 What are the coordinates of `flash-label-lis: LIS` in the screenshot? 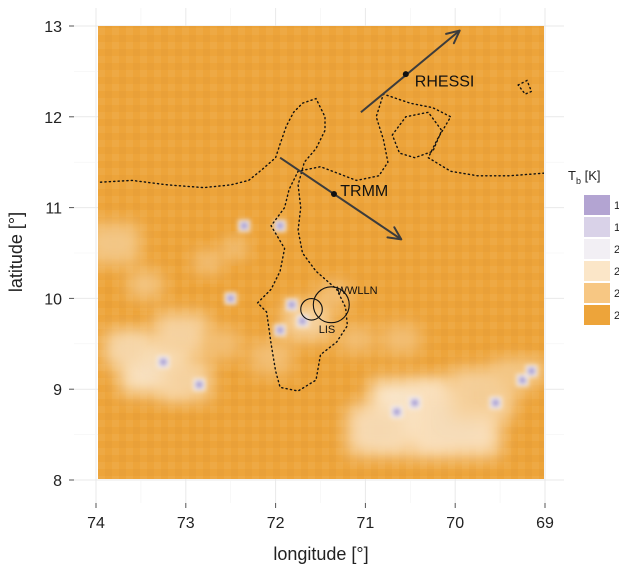 It's located at (327, 330).